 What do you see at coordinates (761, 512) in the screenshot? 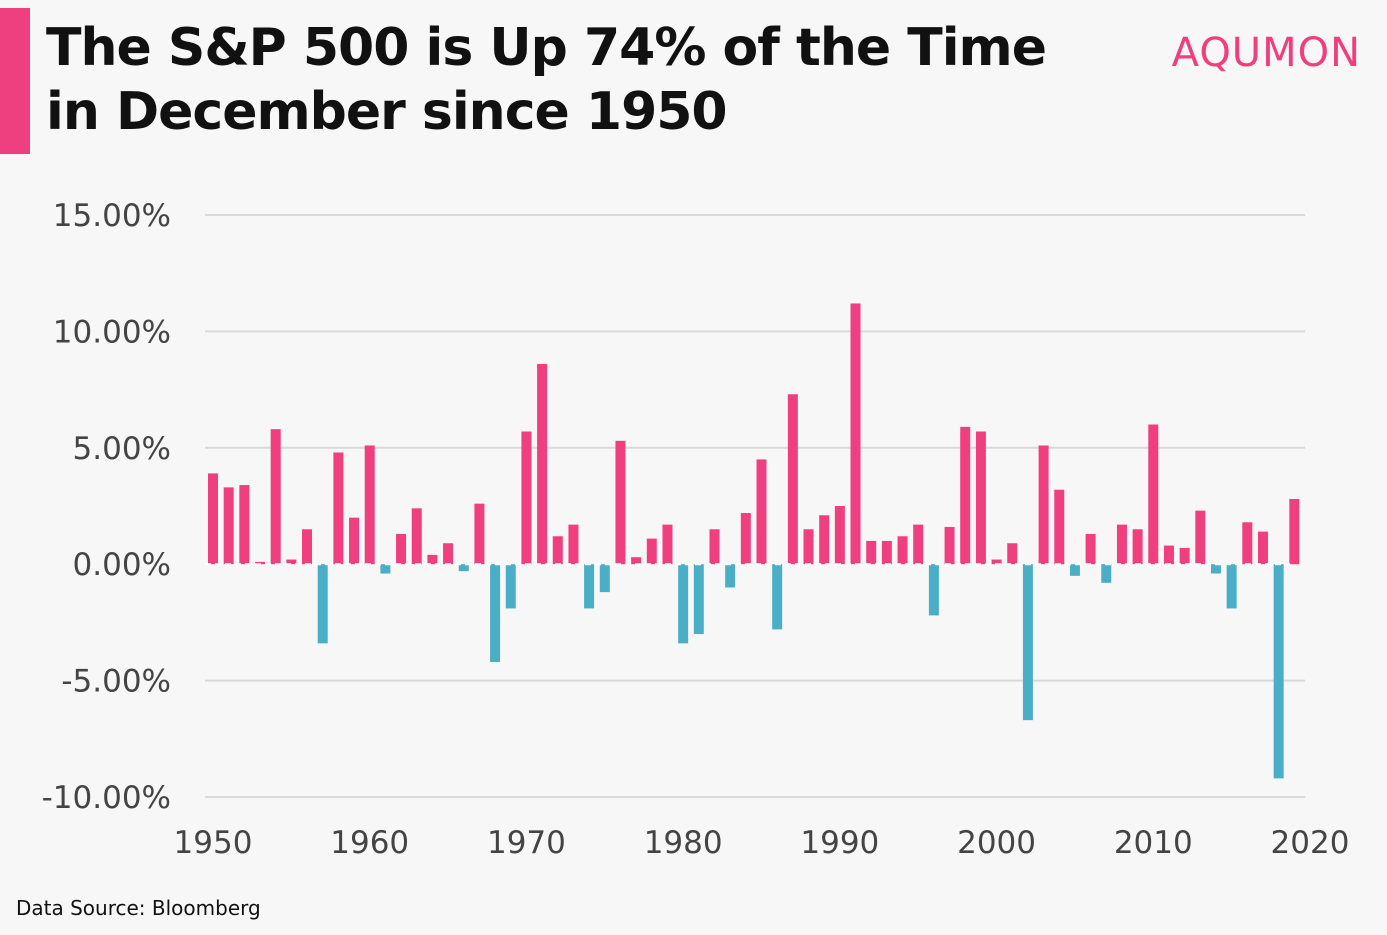
I see `bar-1985` at bounding box center [761, 512].